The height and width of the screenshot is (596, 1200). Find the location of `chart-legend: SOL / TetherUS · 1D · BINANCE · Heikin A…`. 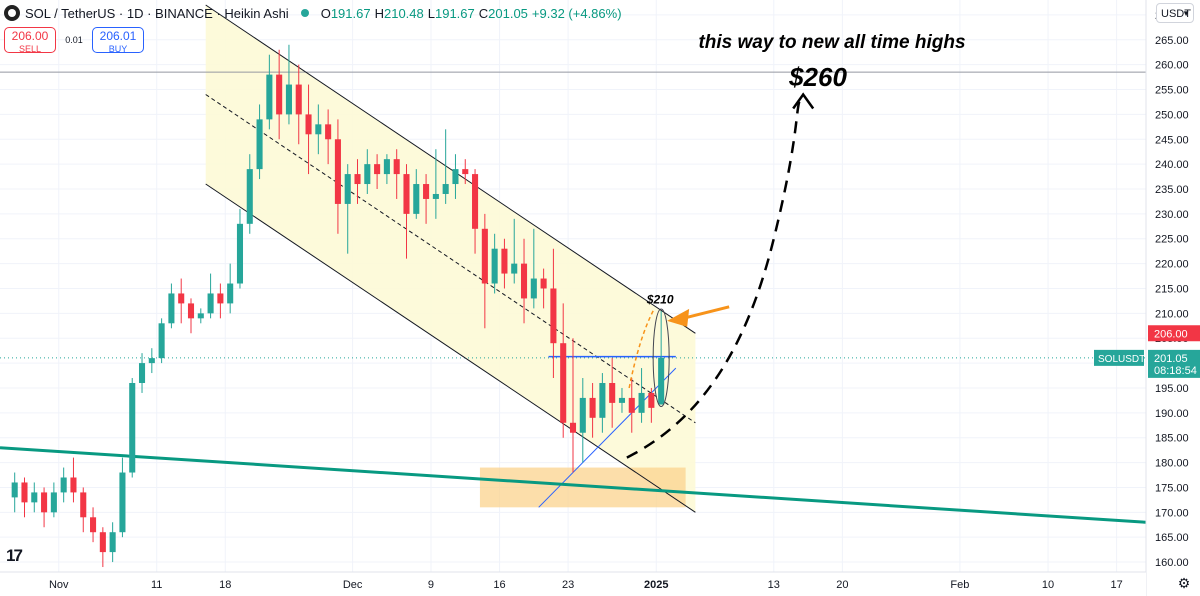

chart-legend: SOL / TetherUS · 1D · BINANCE · Heikin A… is located at coordinates (313, 13).